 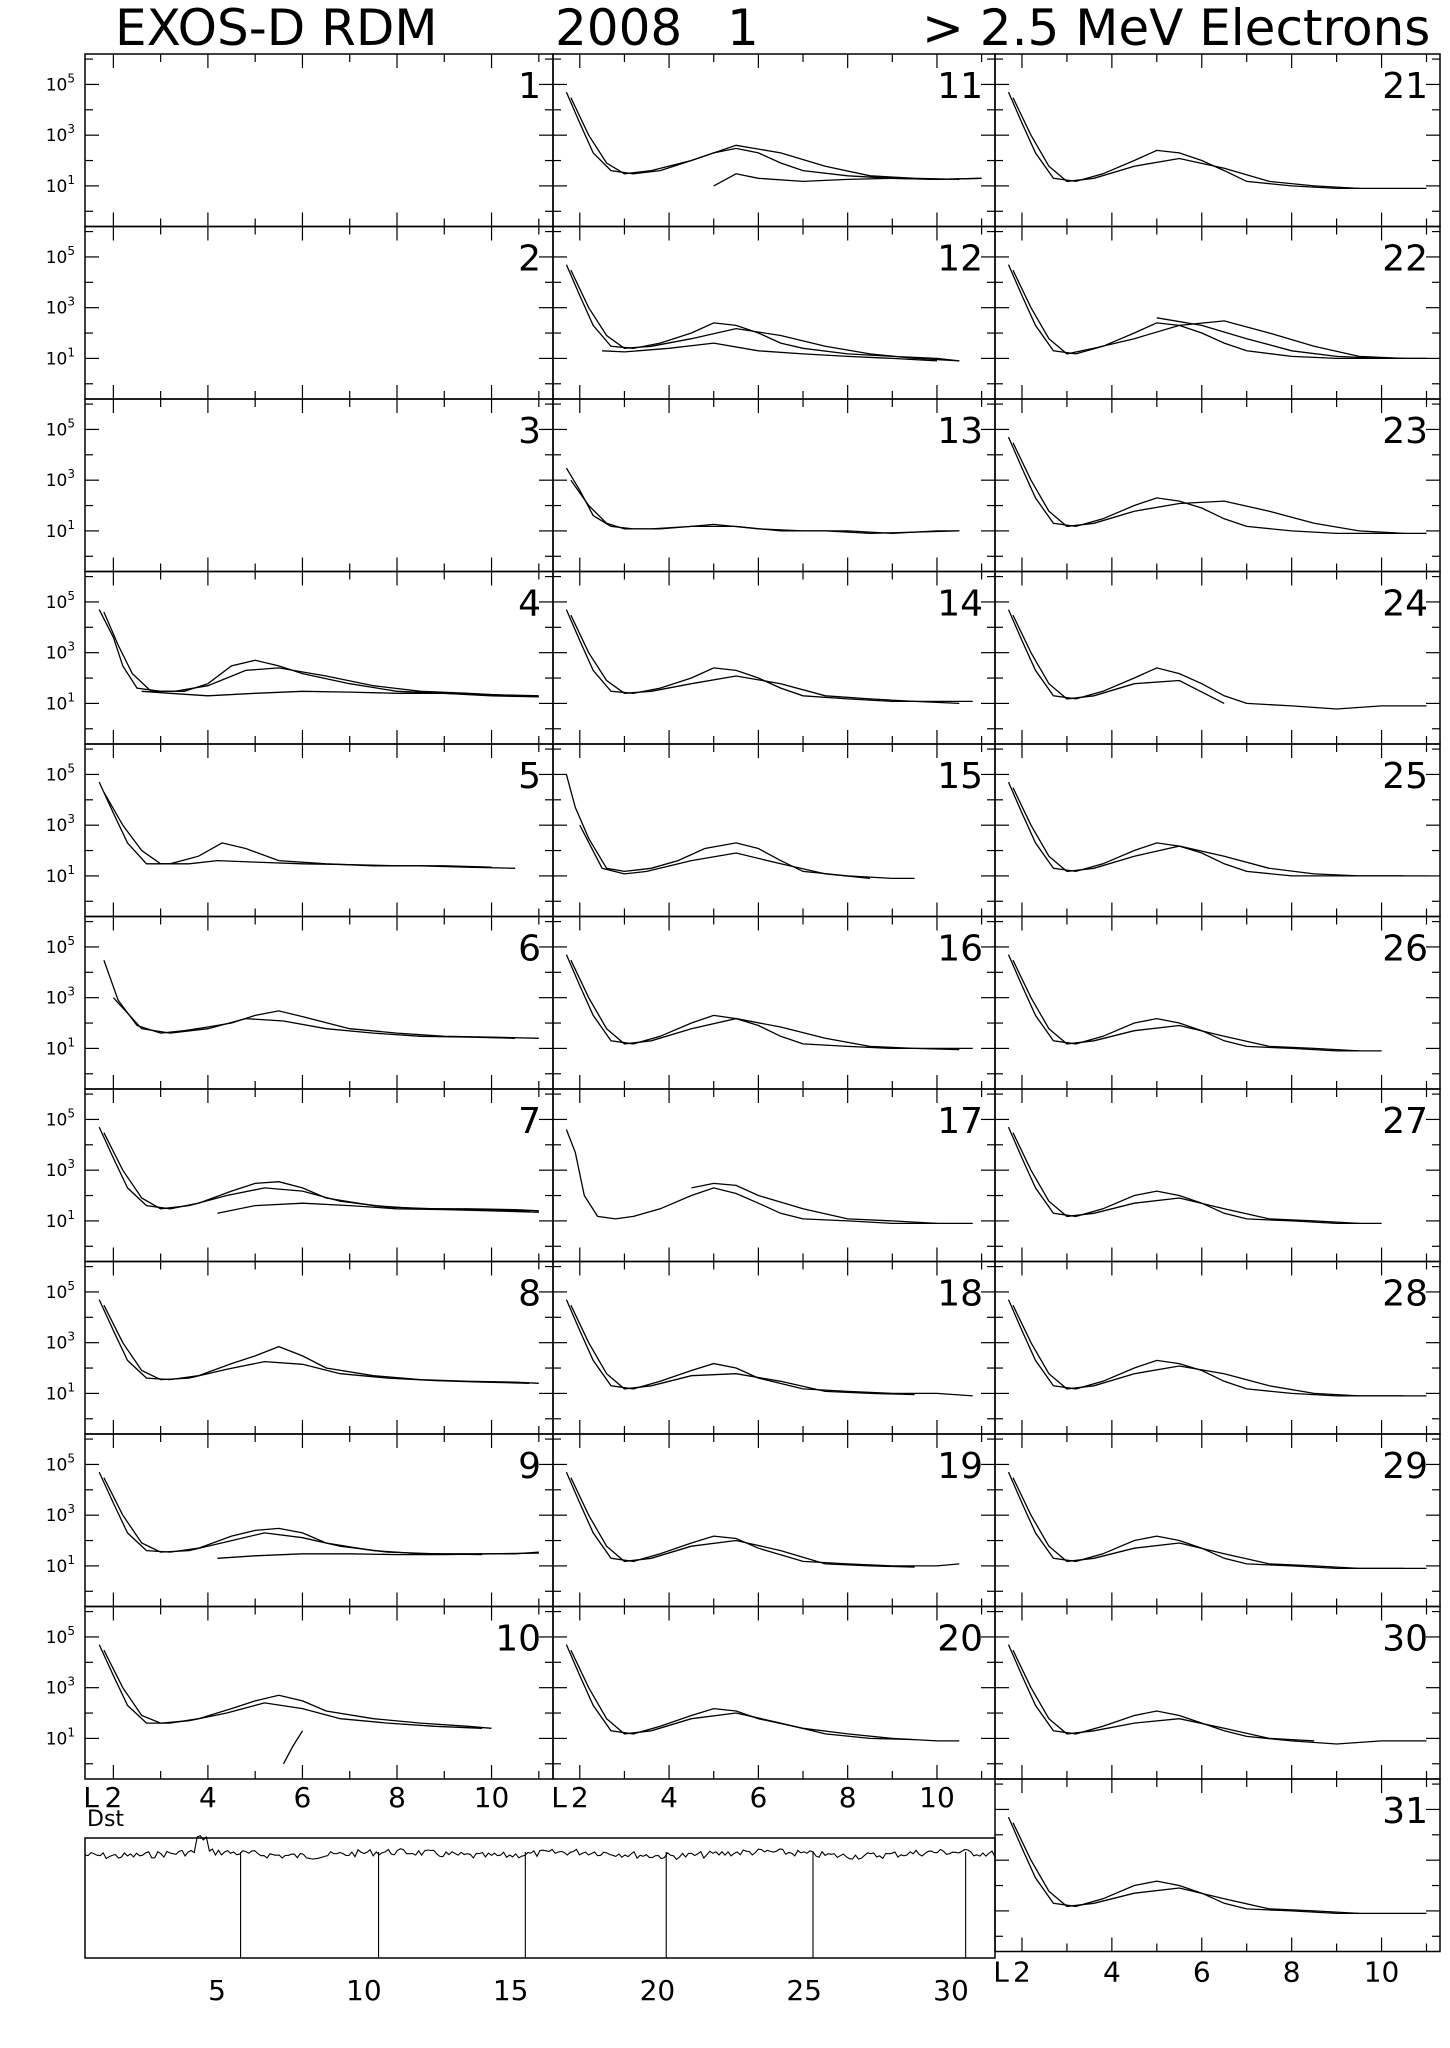 I want to click on day-label-10: 10, so click(x=518, y=1639).